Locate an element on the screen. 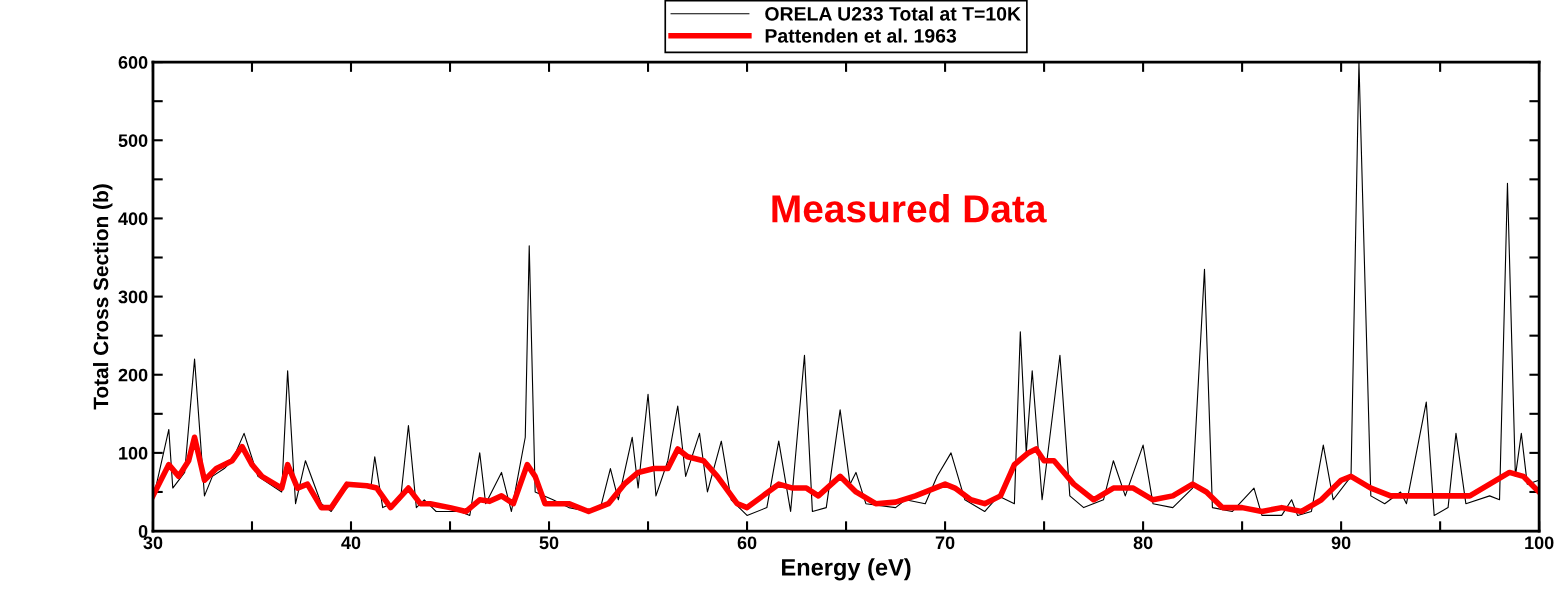 This screenshot has width=1561, height=609. x-tick-label: 80 is located at coordinates (1143, 543).